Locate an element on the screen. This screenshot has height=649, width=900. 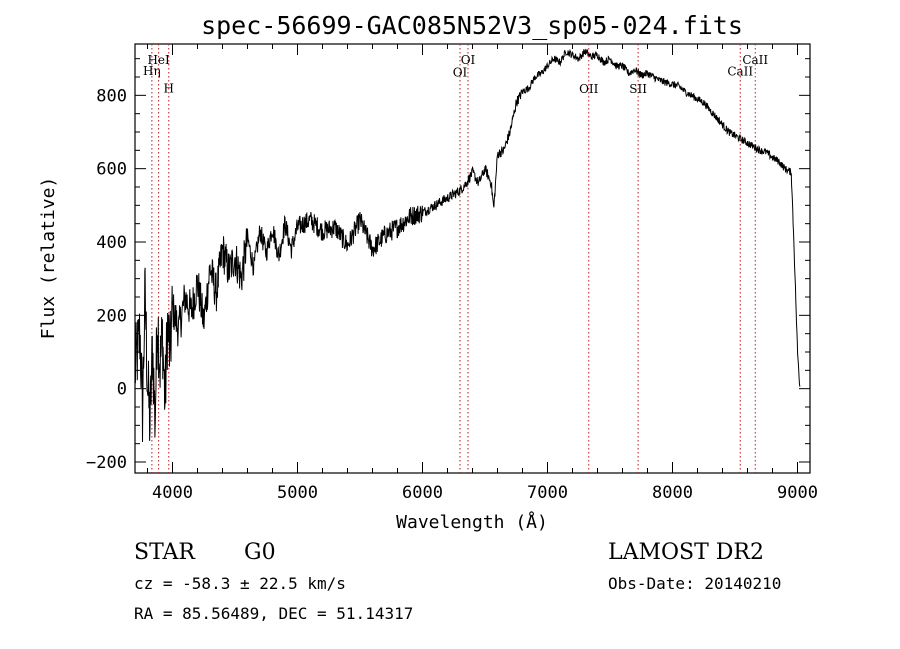
spectral-subclass: G0 is located at coordinates (260, 552).